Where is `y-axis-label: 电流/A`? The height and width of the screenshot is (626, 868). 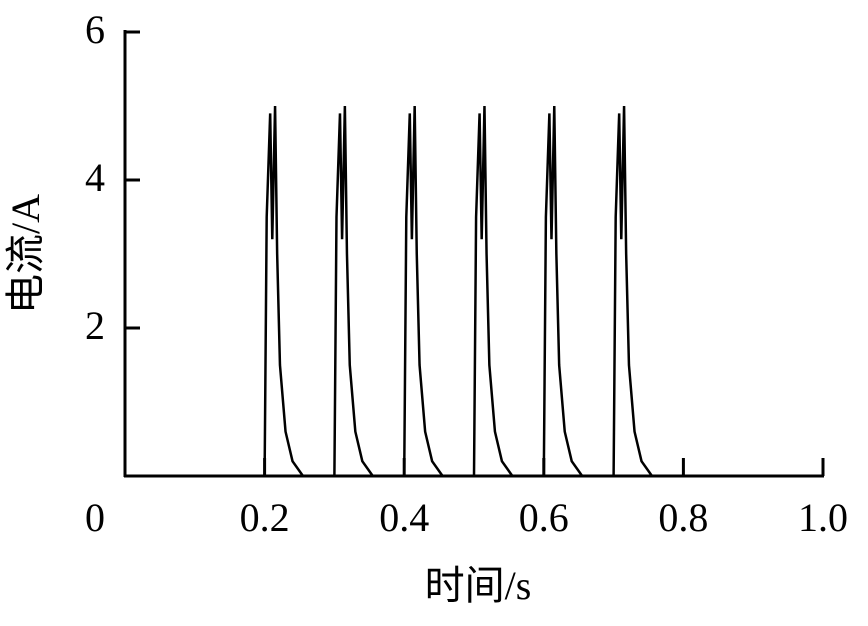 y-axis-label: 电流/A is located at coordinates (25, 254).